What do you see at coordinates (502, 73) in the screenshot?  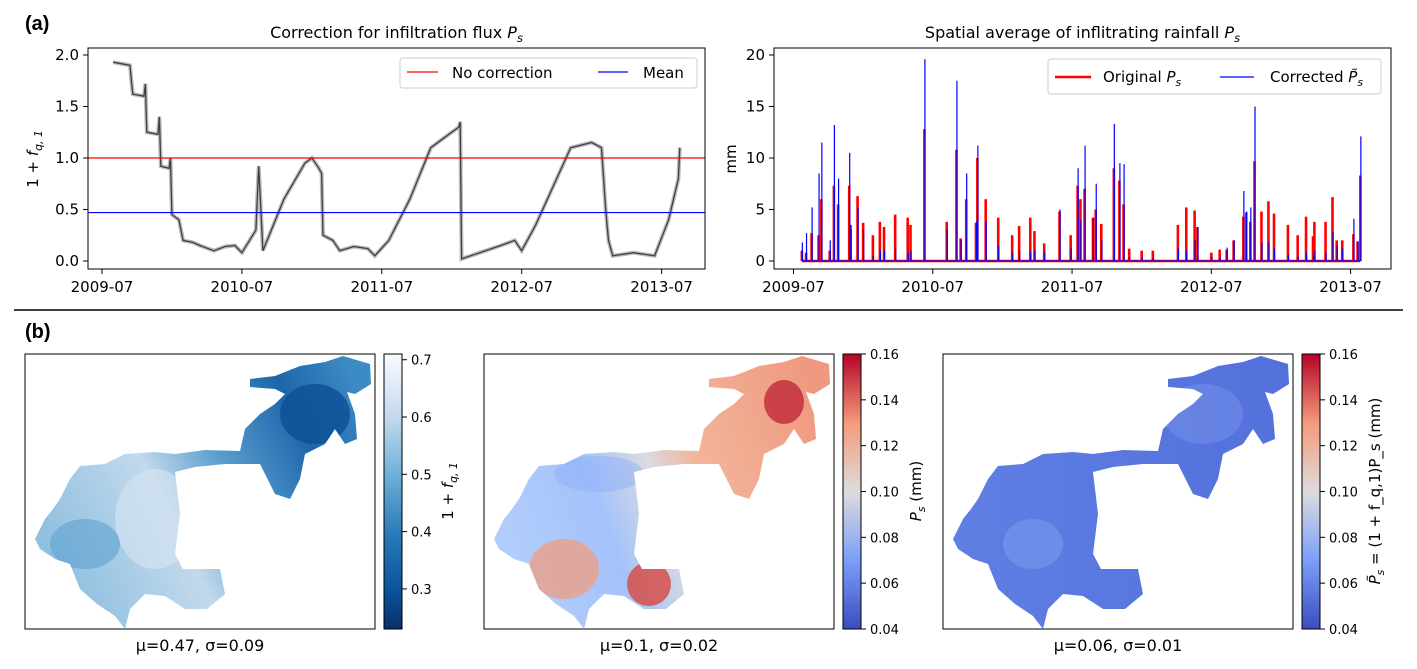 I see `legend-label-no-correction: No correction` at bounding box center [502, 73].